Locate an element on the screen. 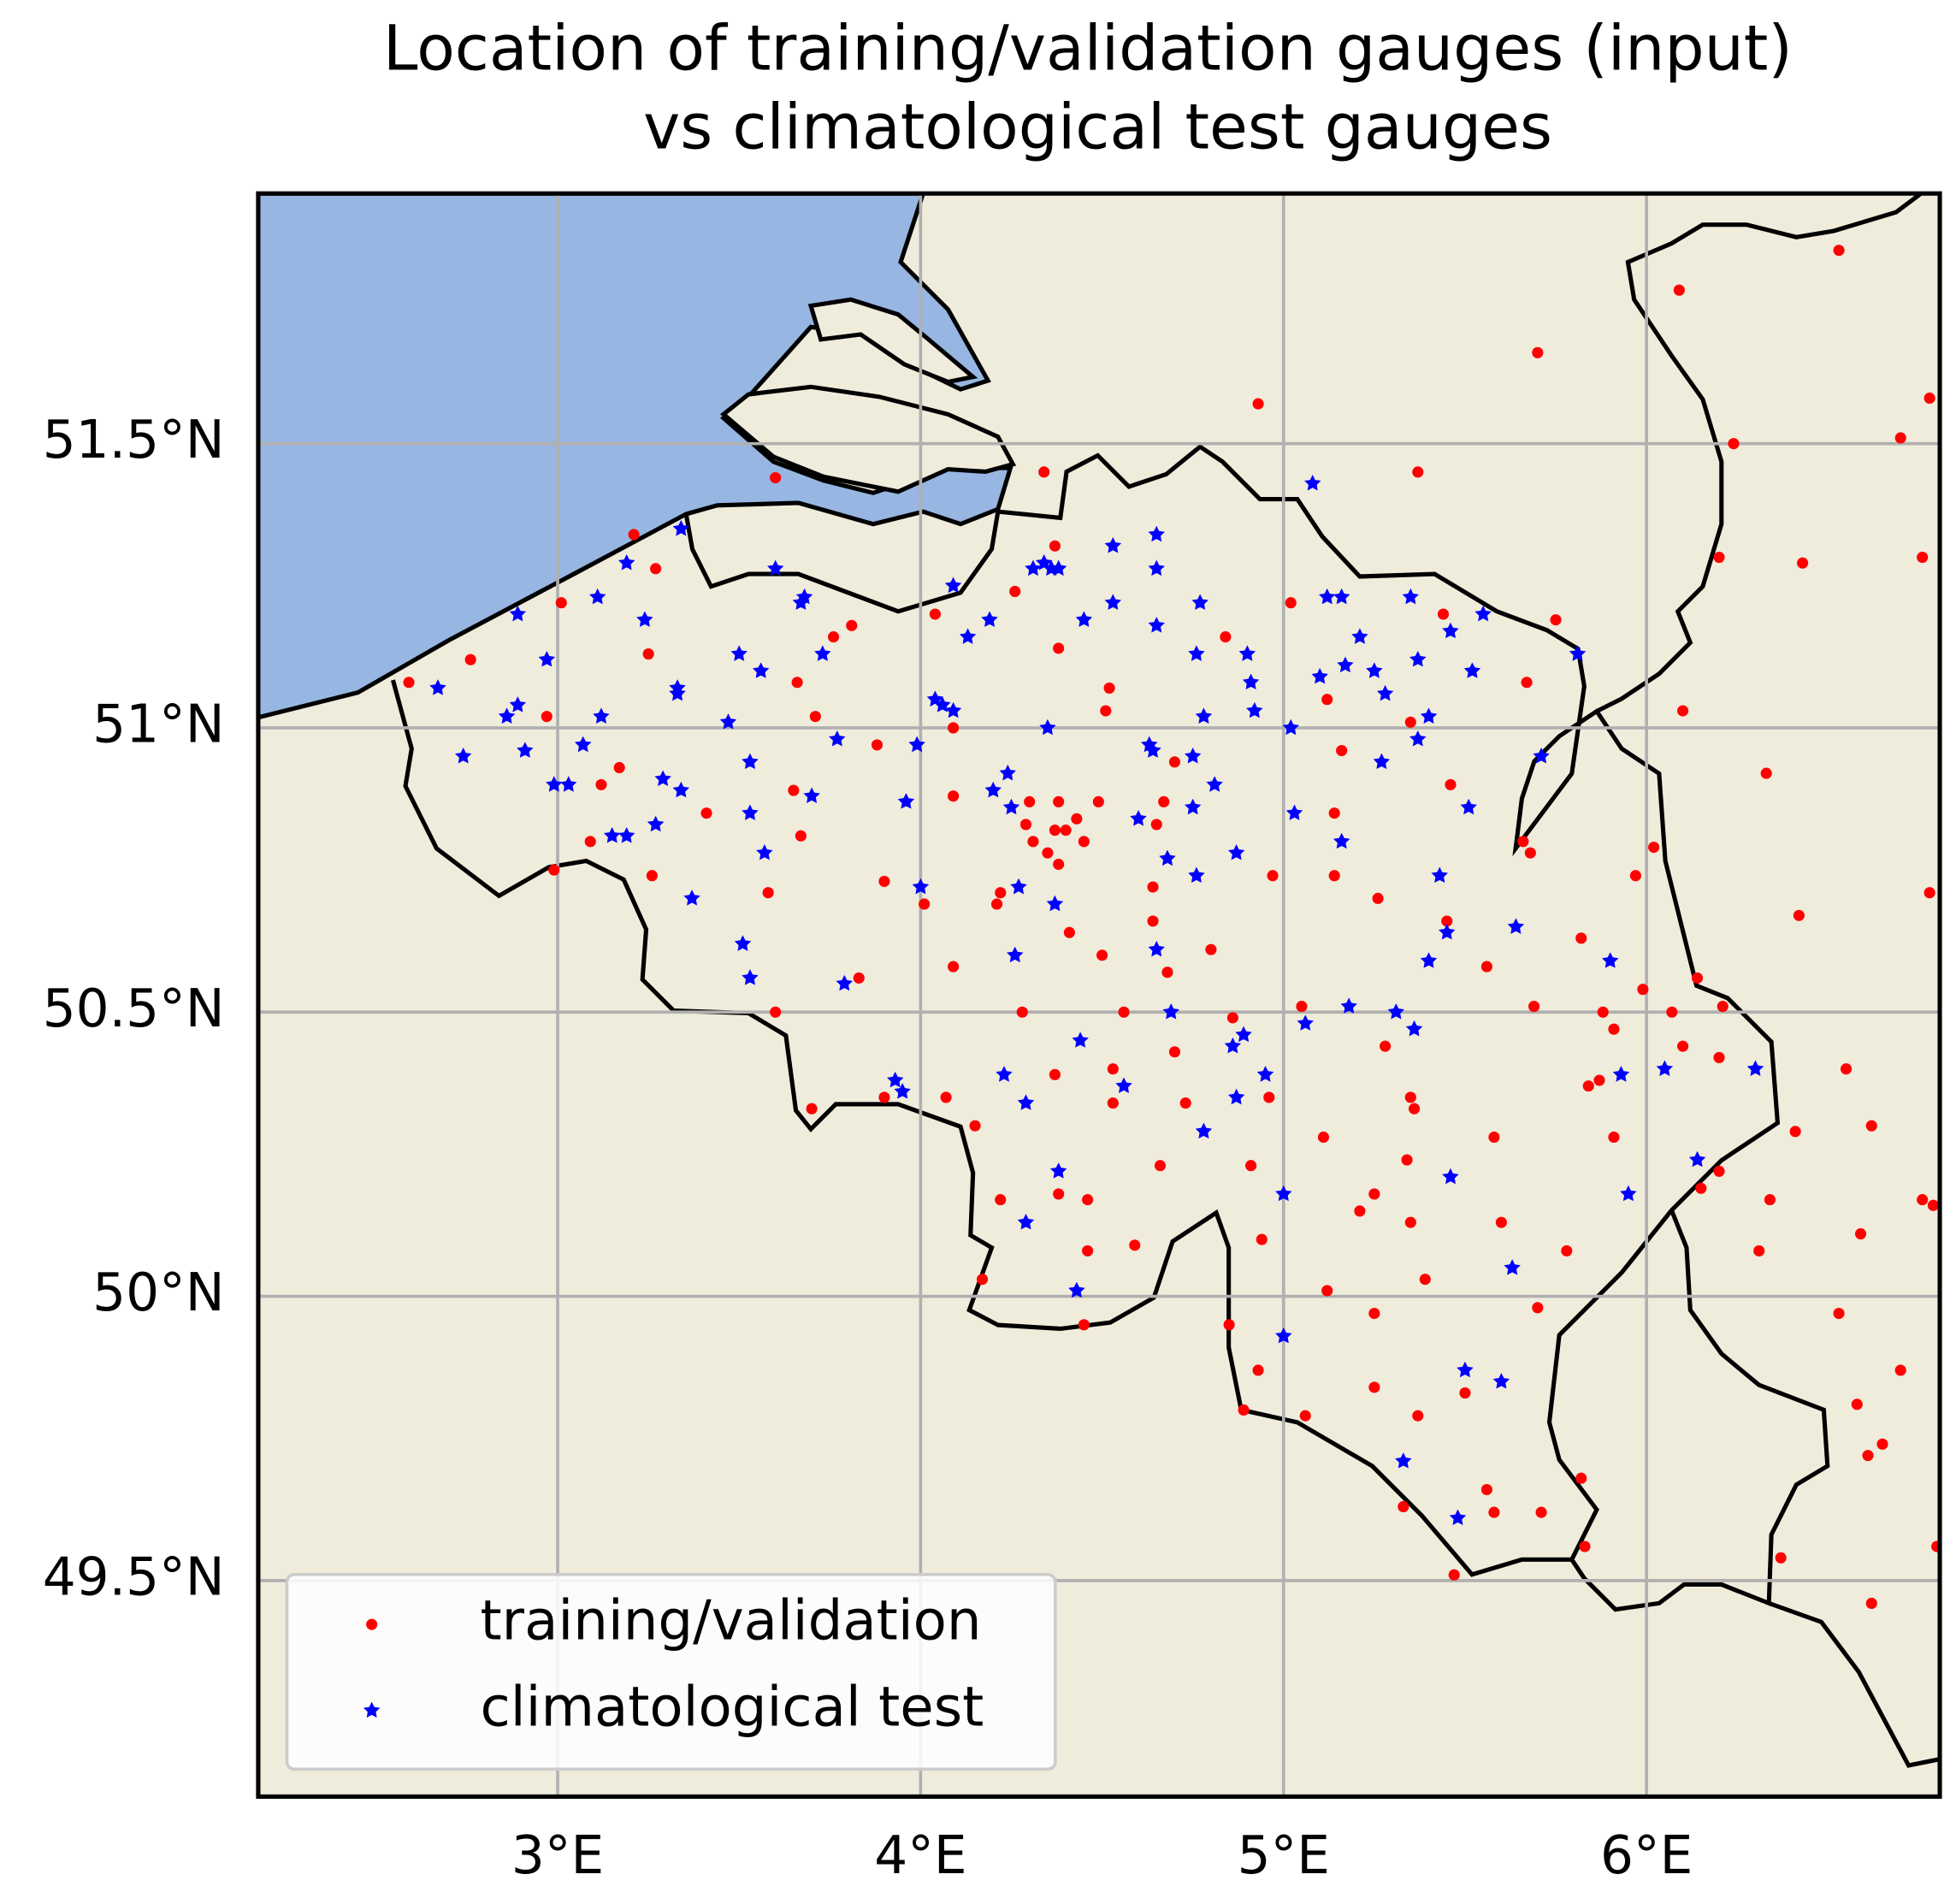 This screenshot has height=1904, width=1956. legend-marker is located at coordinates (372, 1624).